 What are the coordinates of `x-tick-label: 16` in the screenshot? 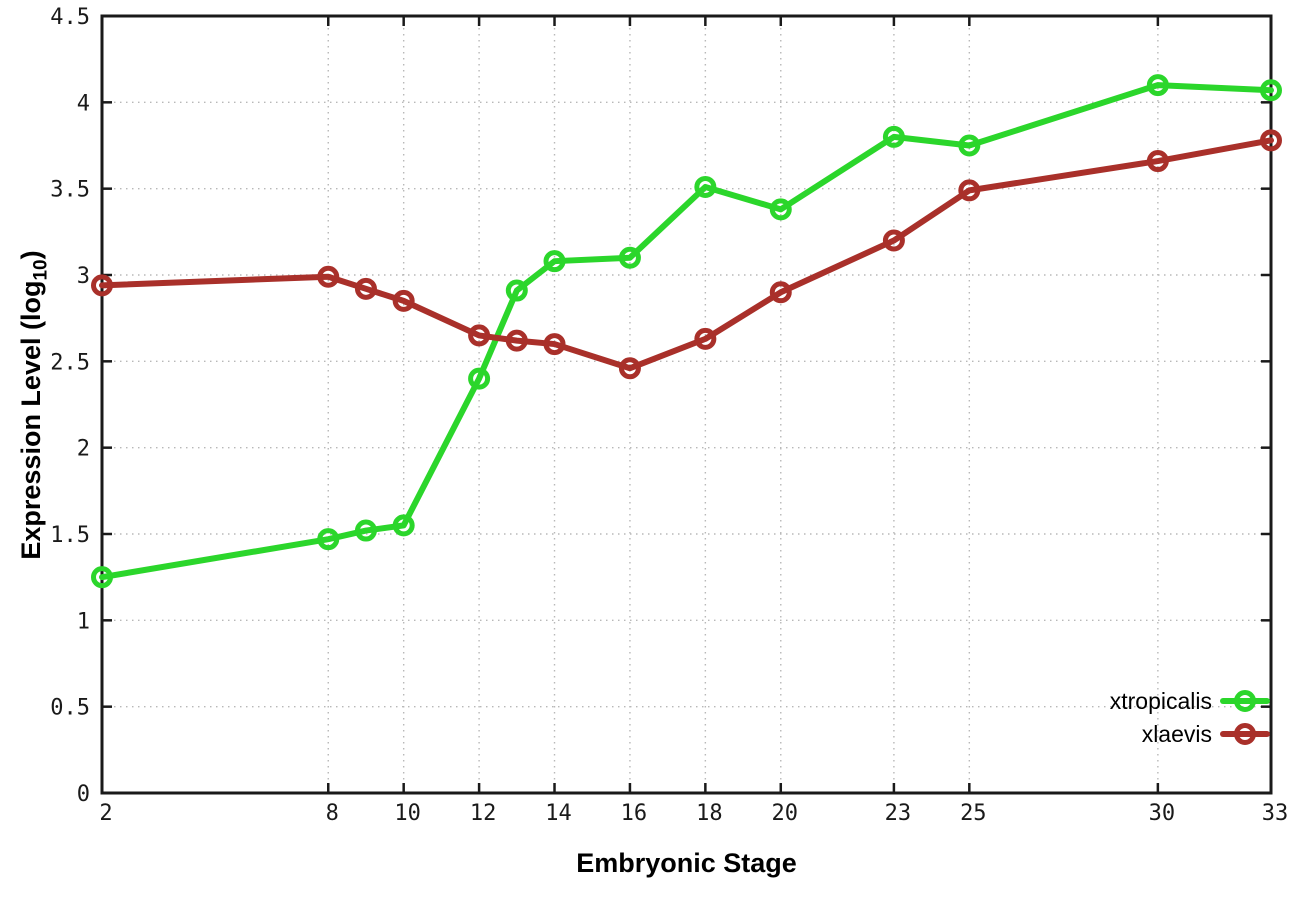 It's located at (634, 813).